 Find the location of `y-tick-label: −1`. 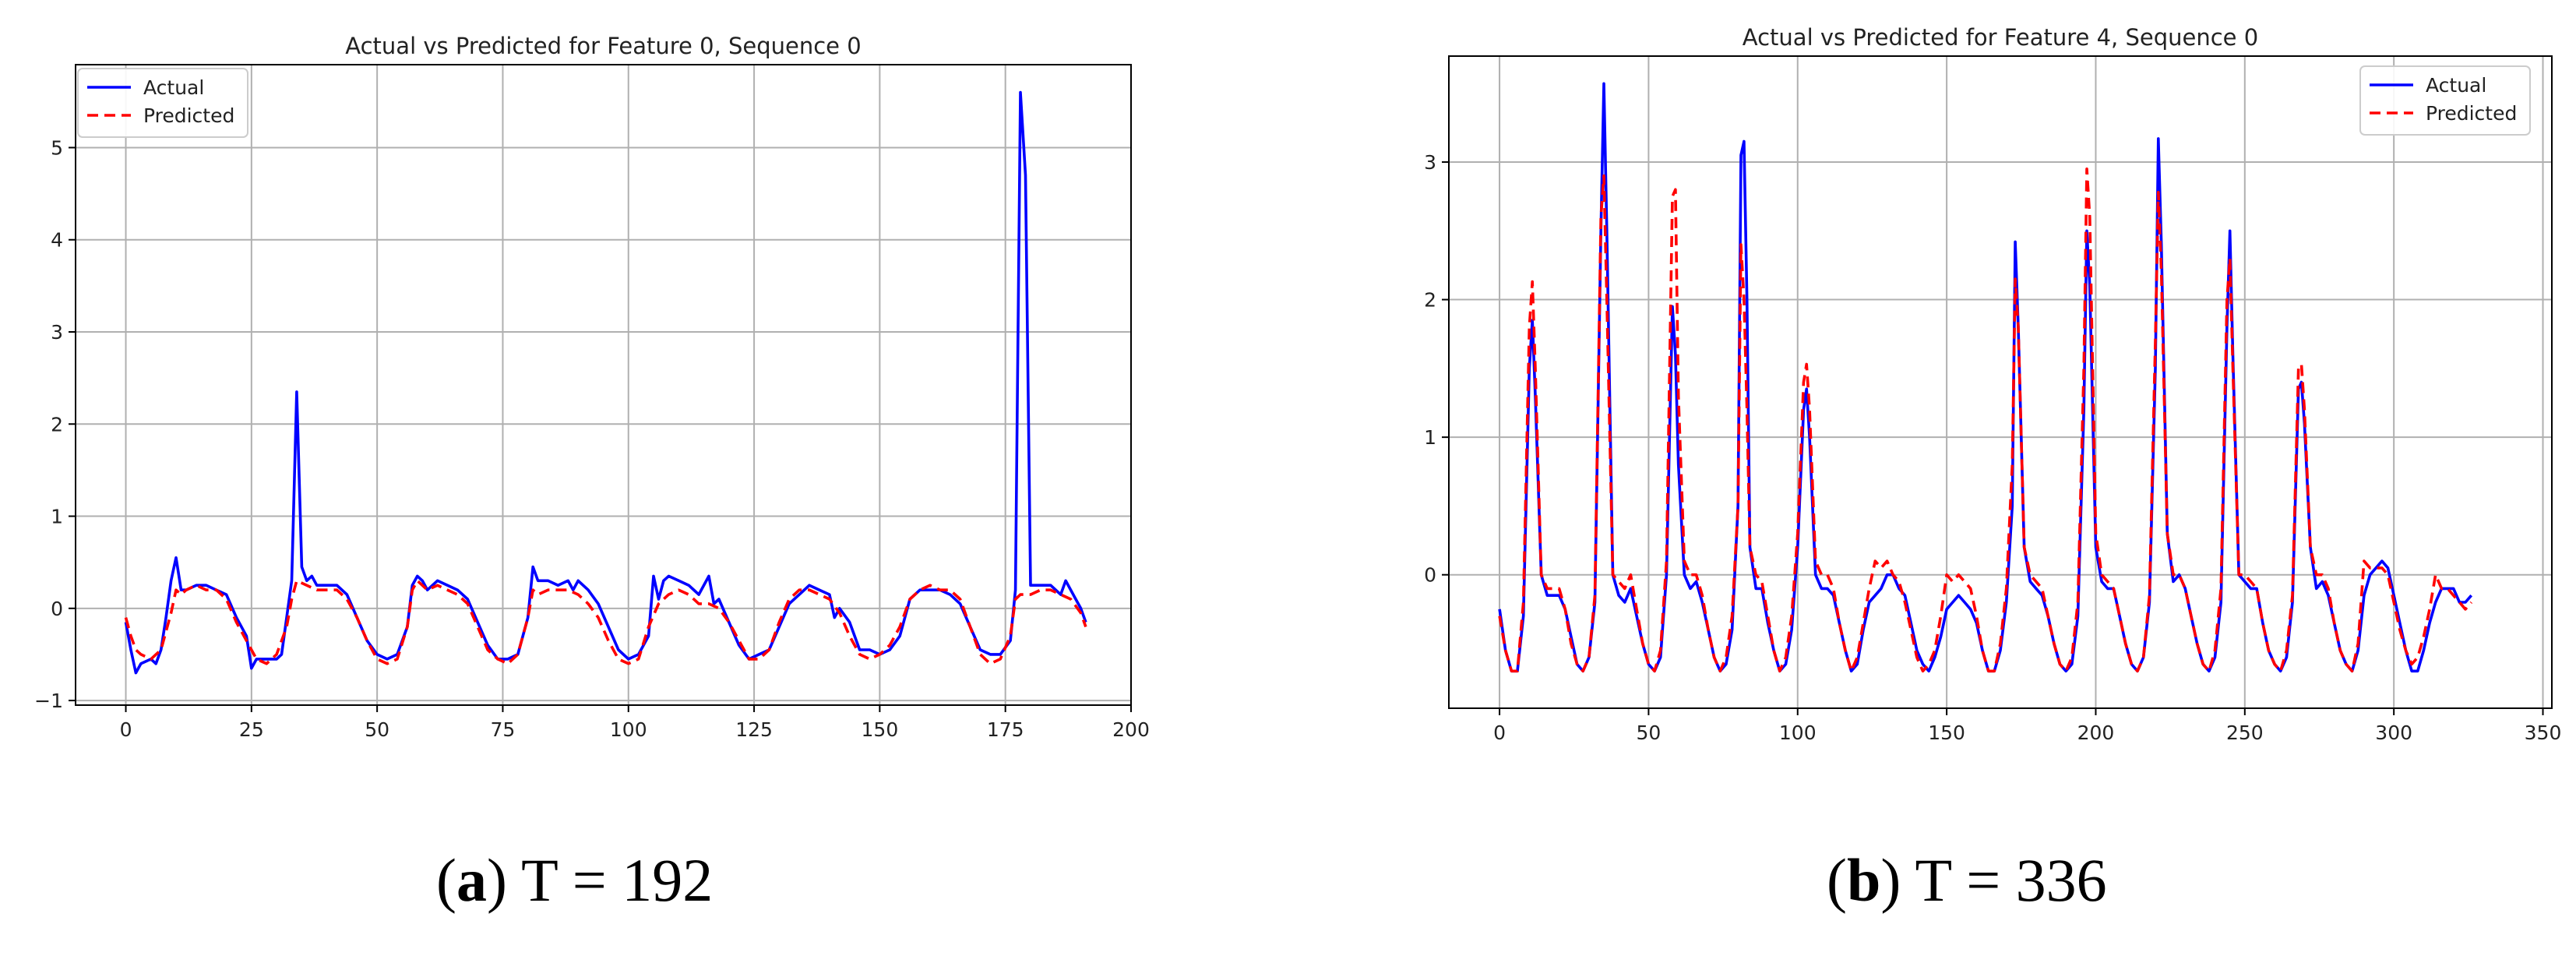

y-tick-label: −1 is located at coordinates (48, 701).